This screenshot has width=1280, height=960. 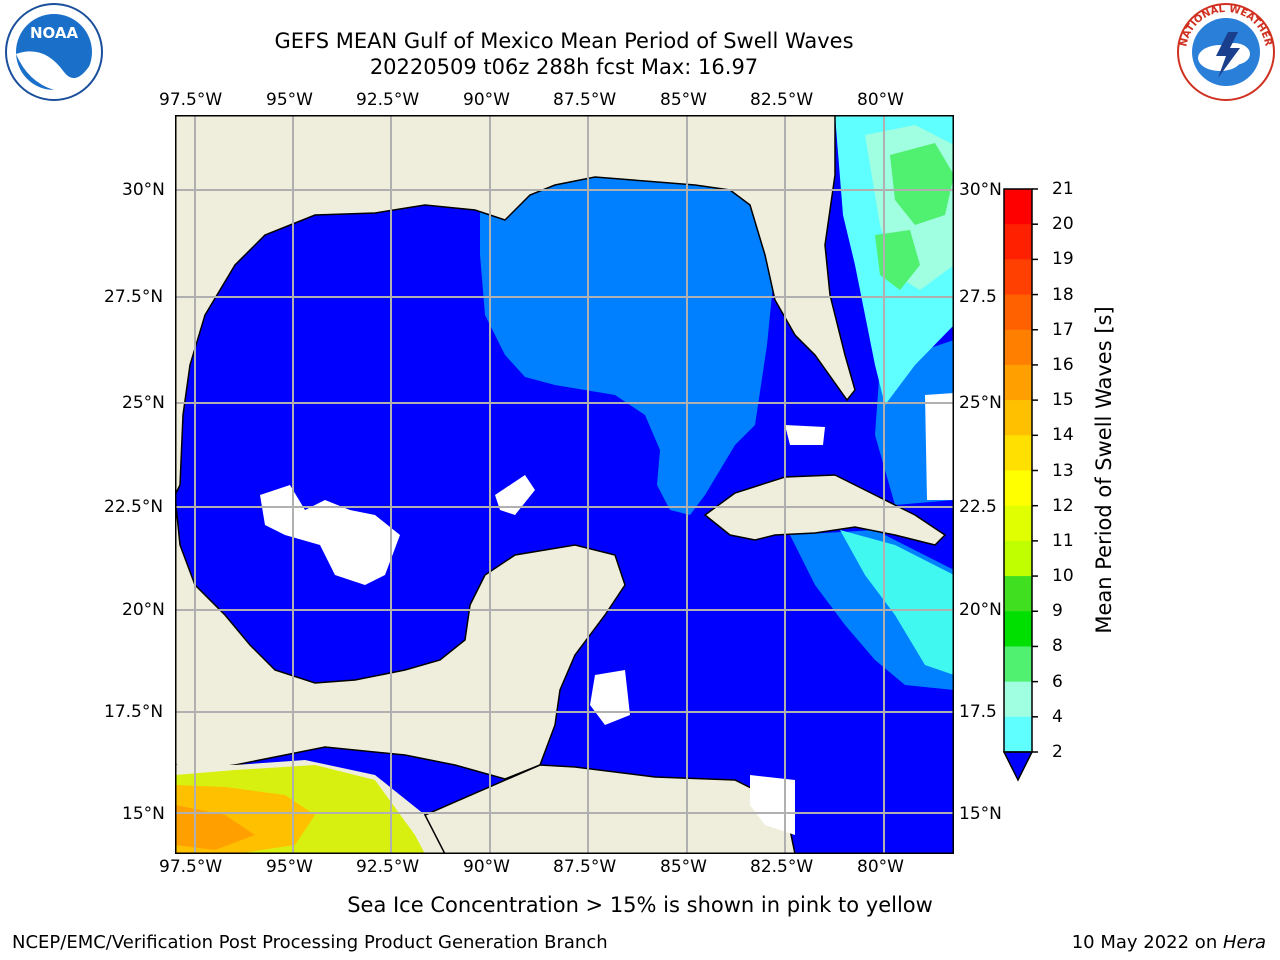 What do you see at coordinates (486, 867) in the screenshot?
I see `lon-label-bottom: 90°W` at bounding box center [486, 867].